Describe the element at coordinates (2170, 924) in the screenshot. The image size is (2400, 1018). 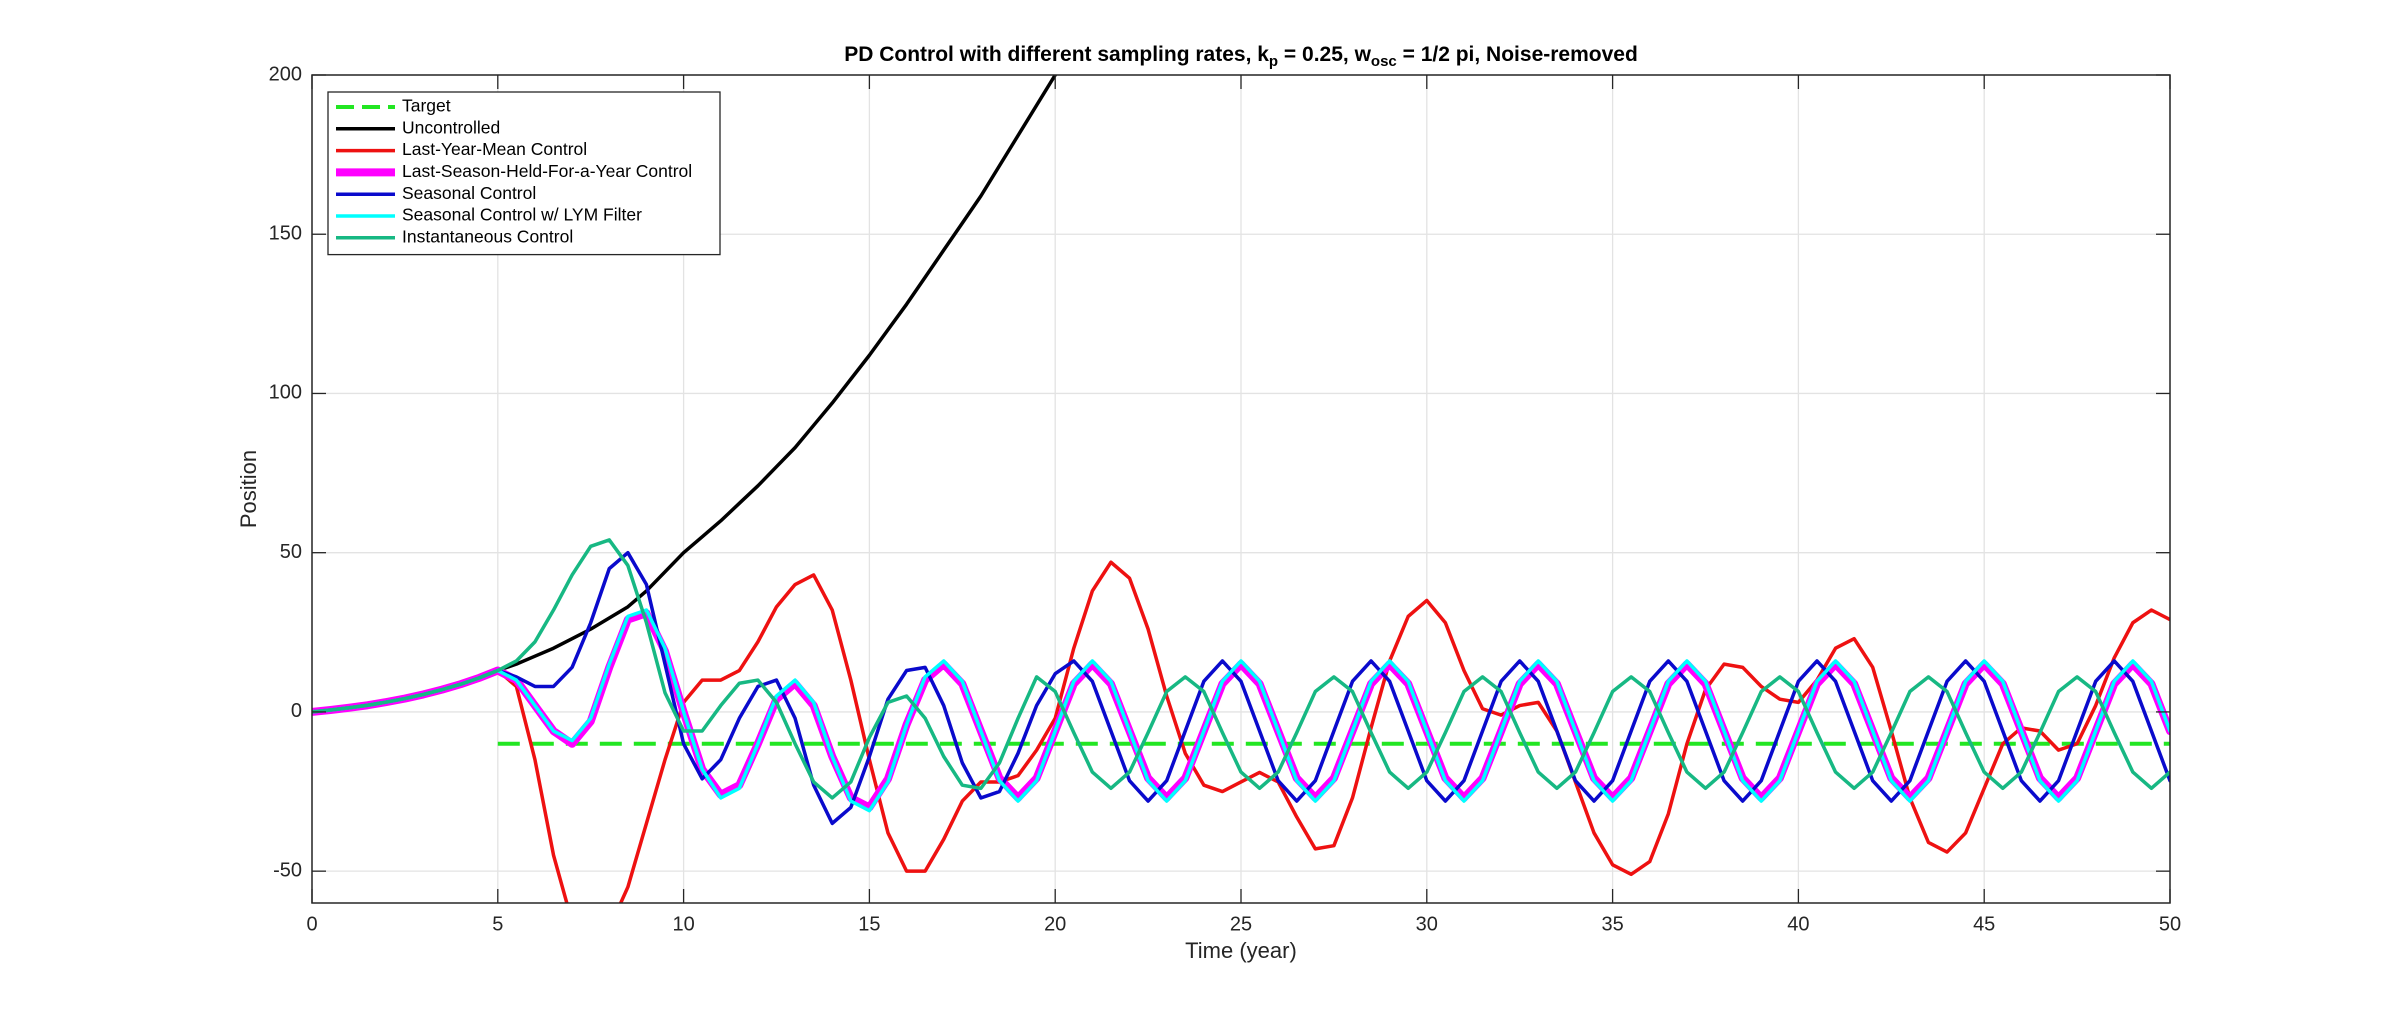
I see `x-tick-label: 50` at that location.